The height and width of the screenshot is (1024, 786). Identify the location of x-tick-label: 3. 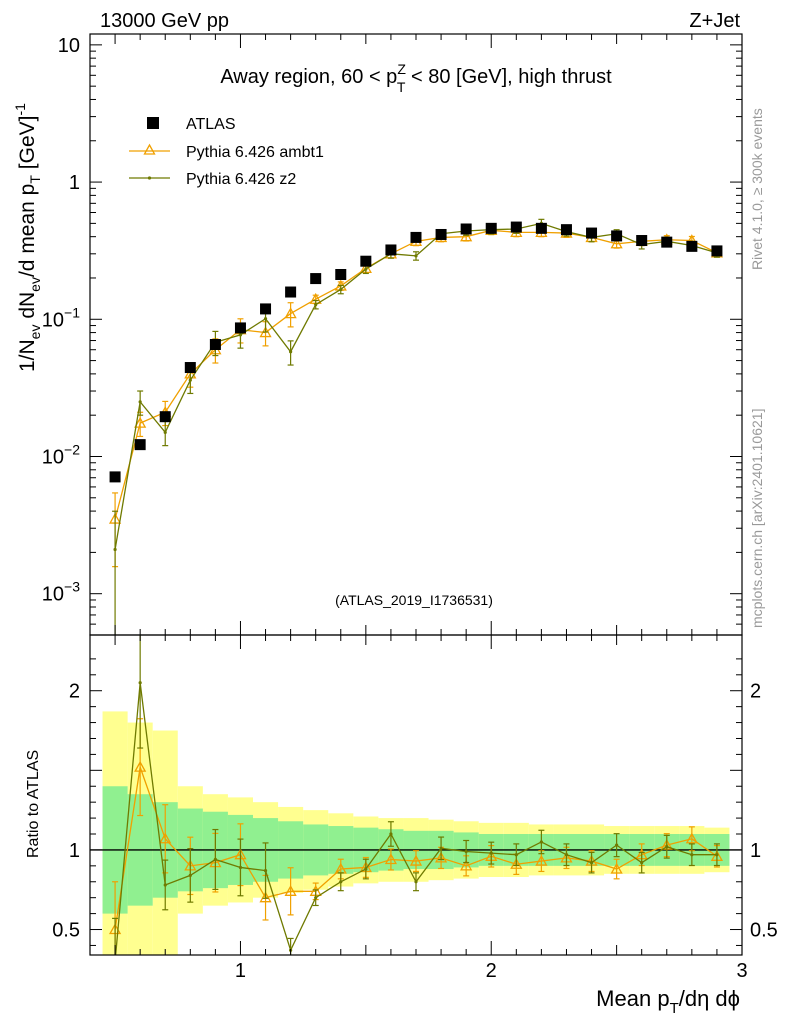
(741, 971).